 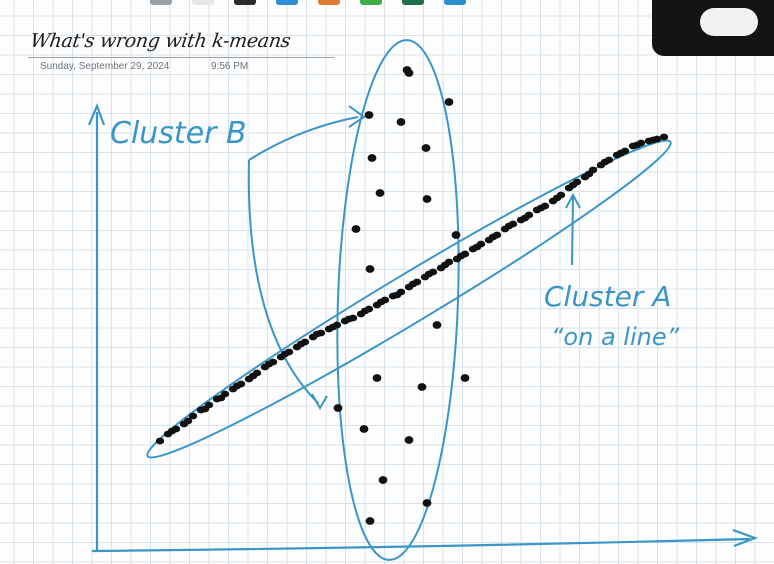 I want to click on cluster-b-arrow-lower, so click(x=283, y=281).